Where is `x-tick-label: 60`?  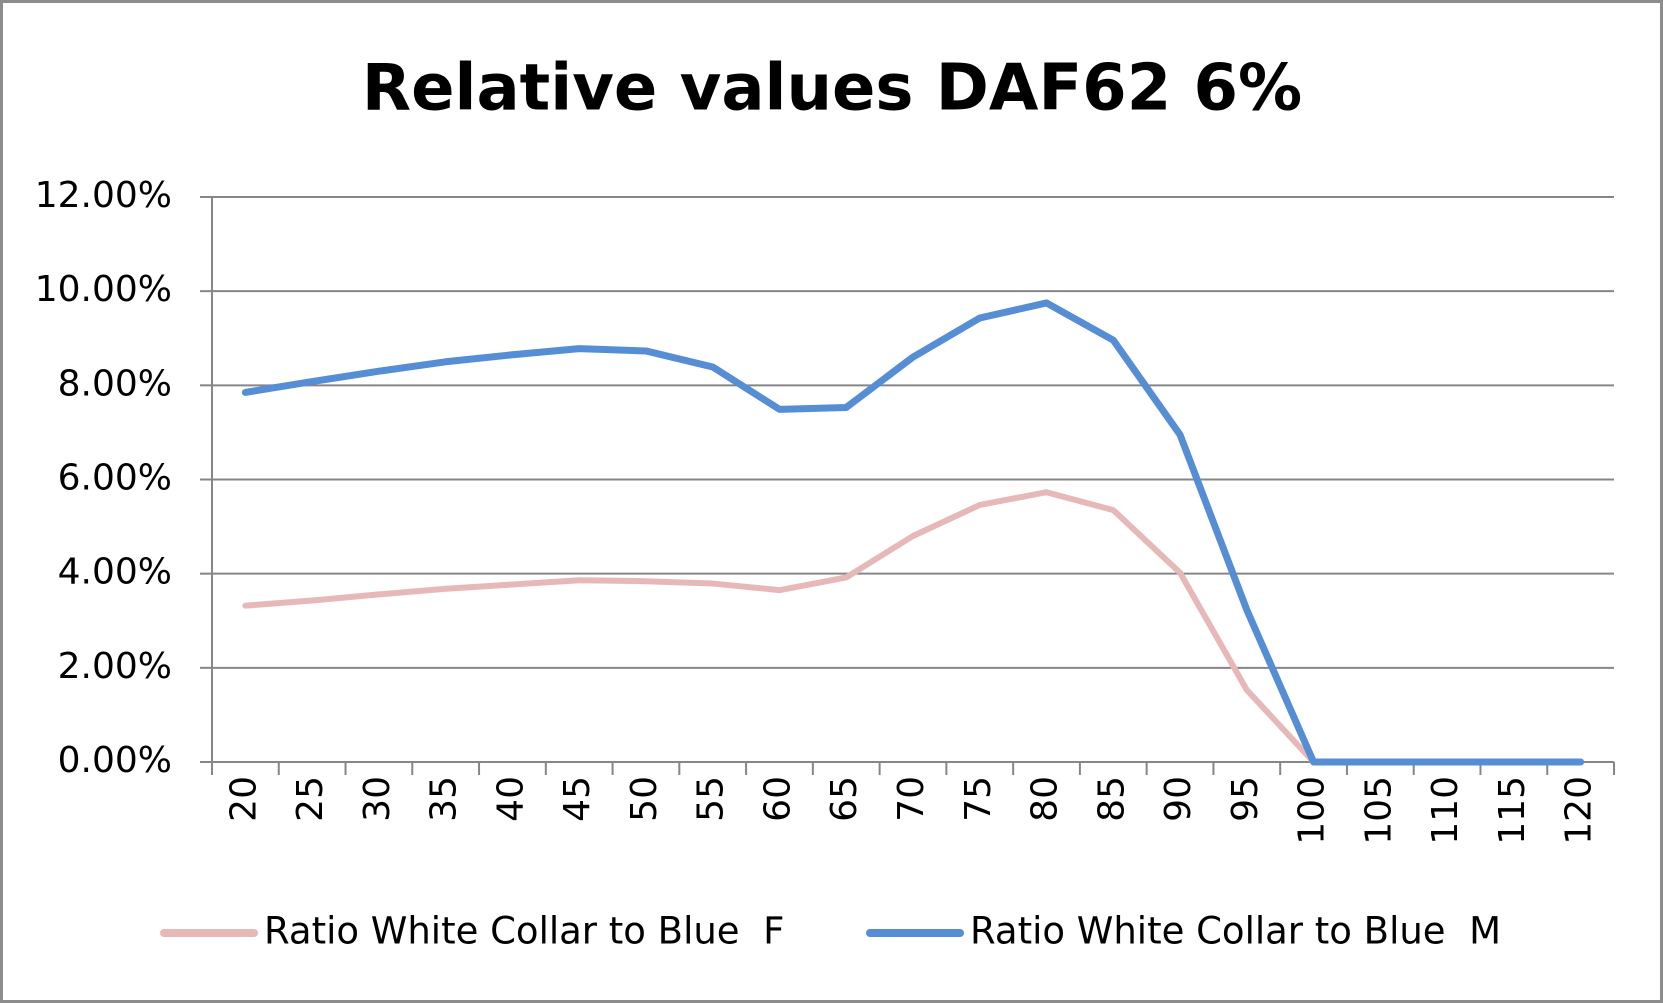
x-tick-label: 60 is located at coordinates (777, 799).